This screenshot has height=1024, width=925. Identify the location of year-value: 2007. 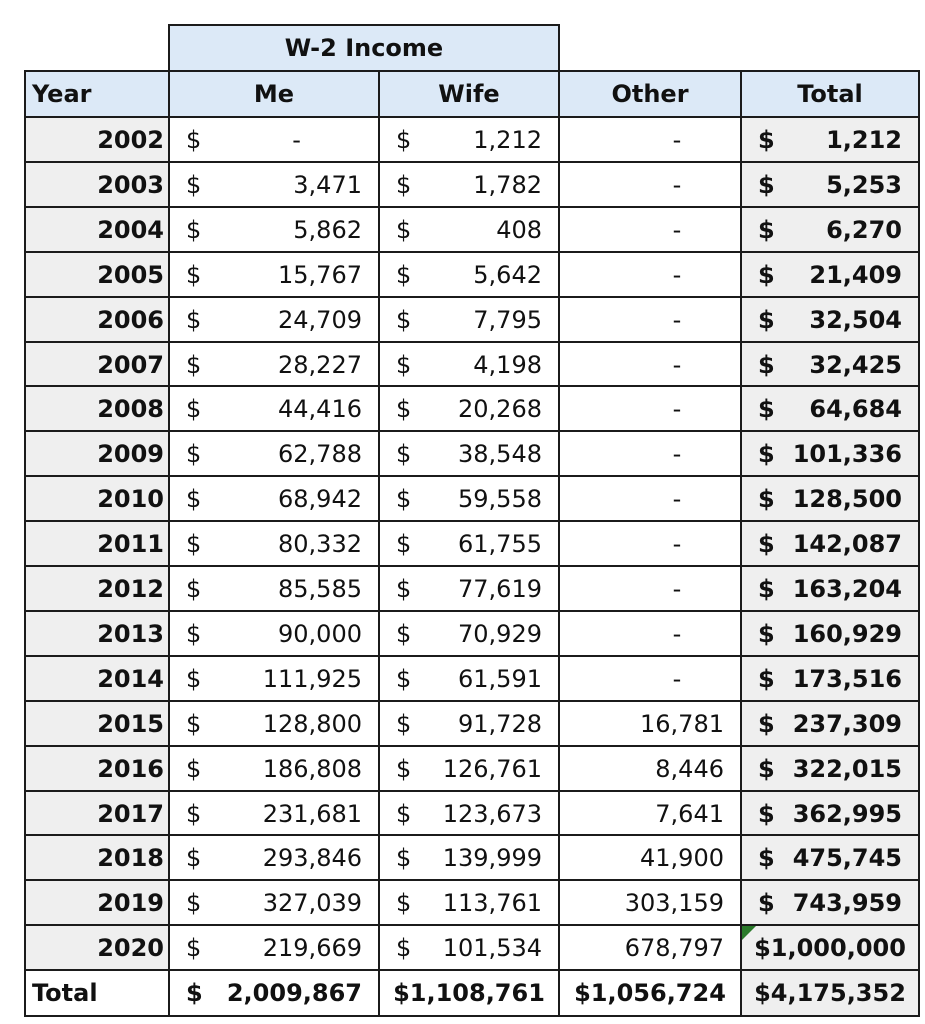
(130, 364).